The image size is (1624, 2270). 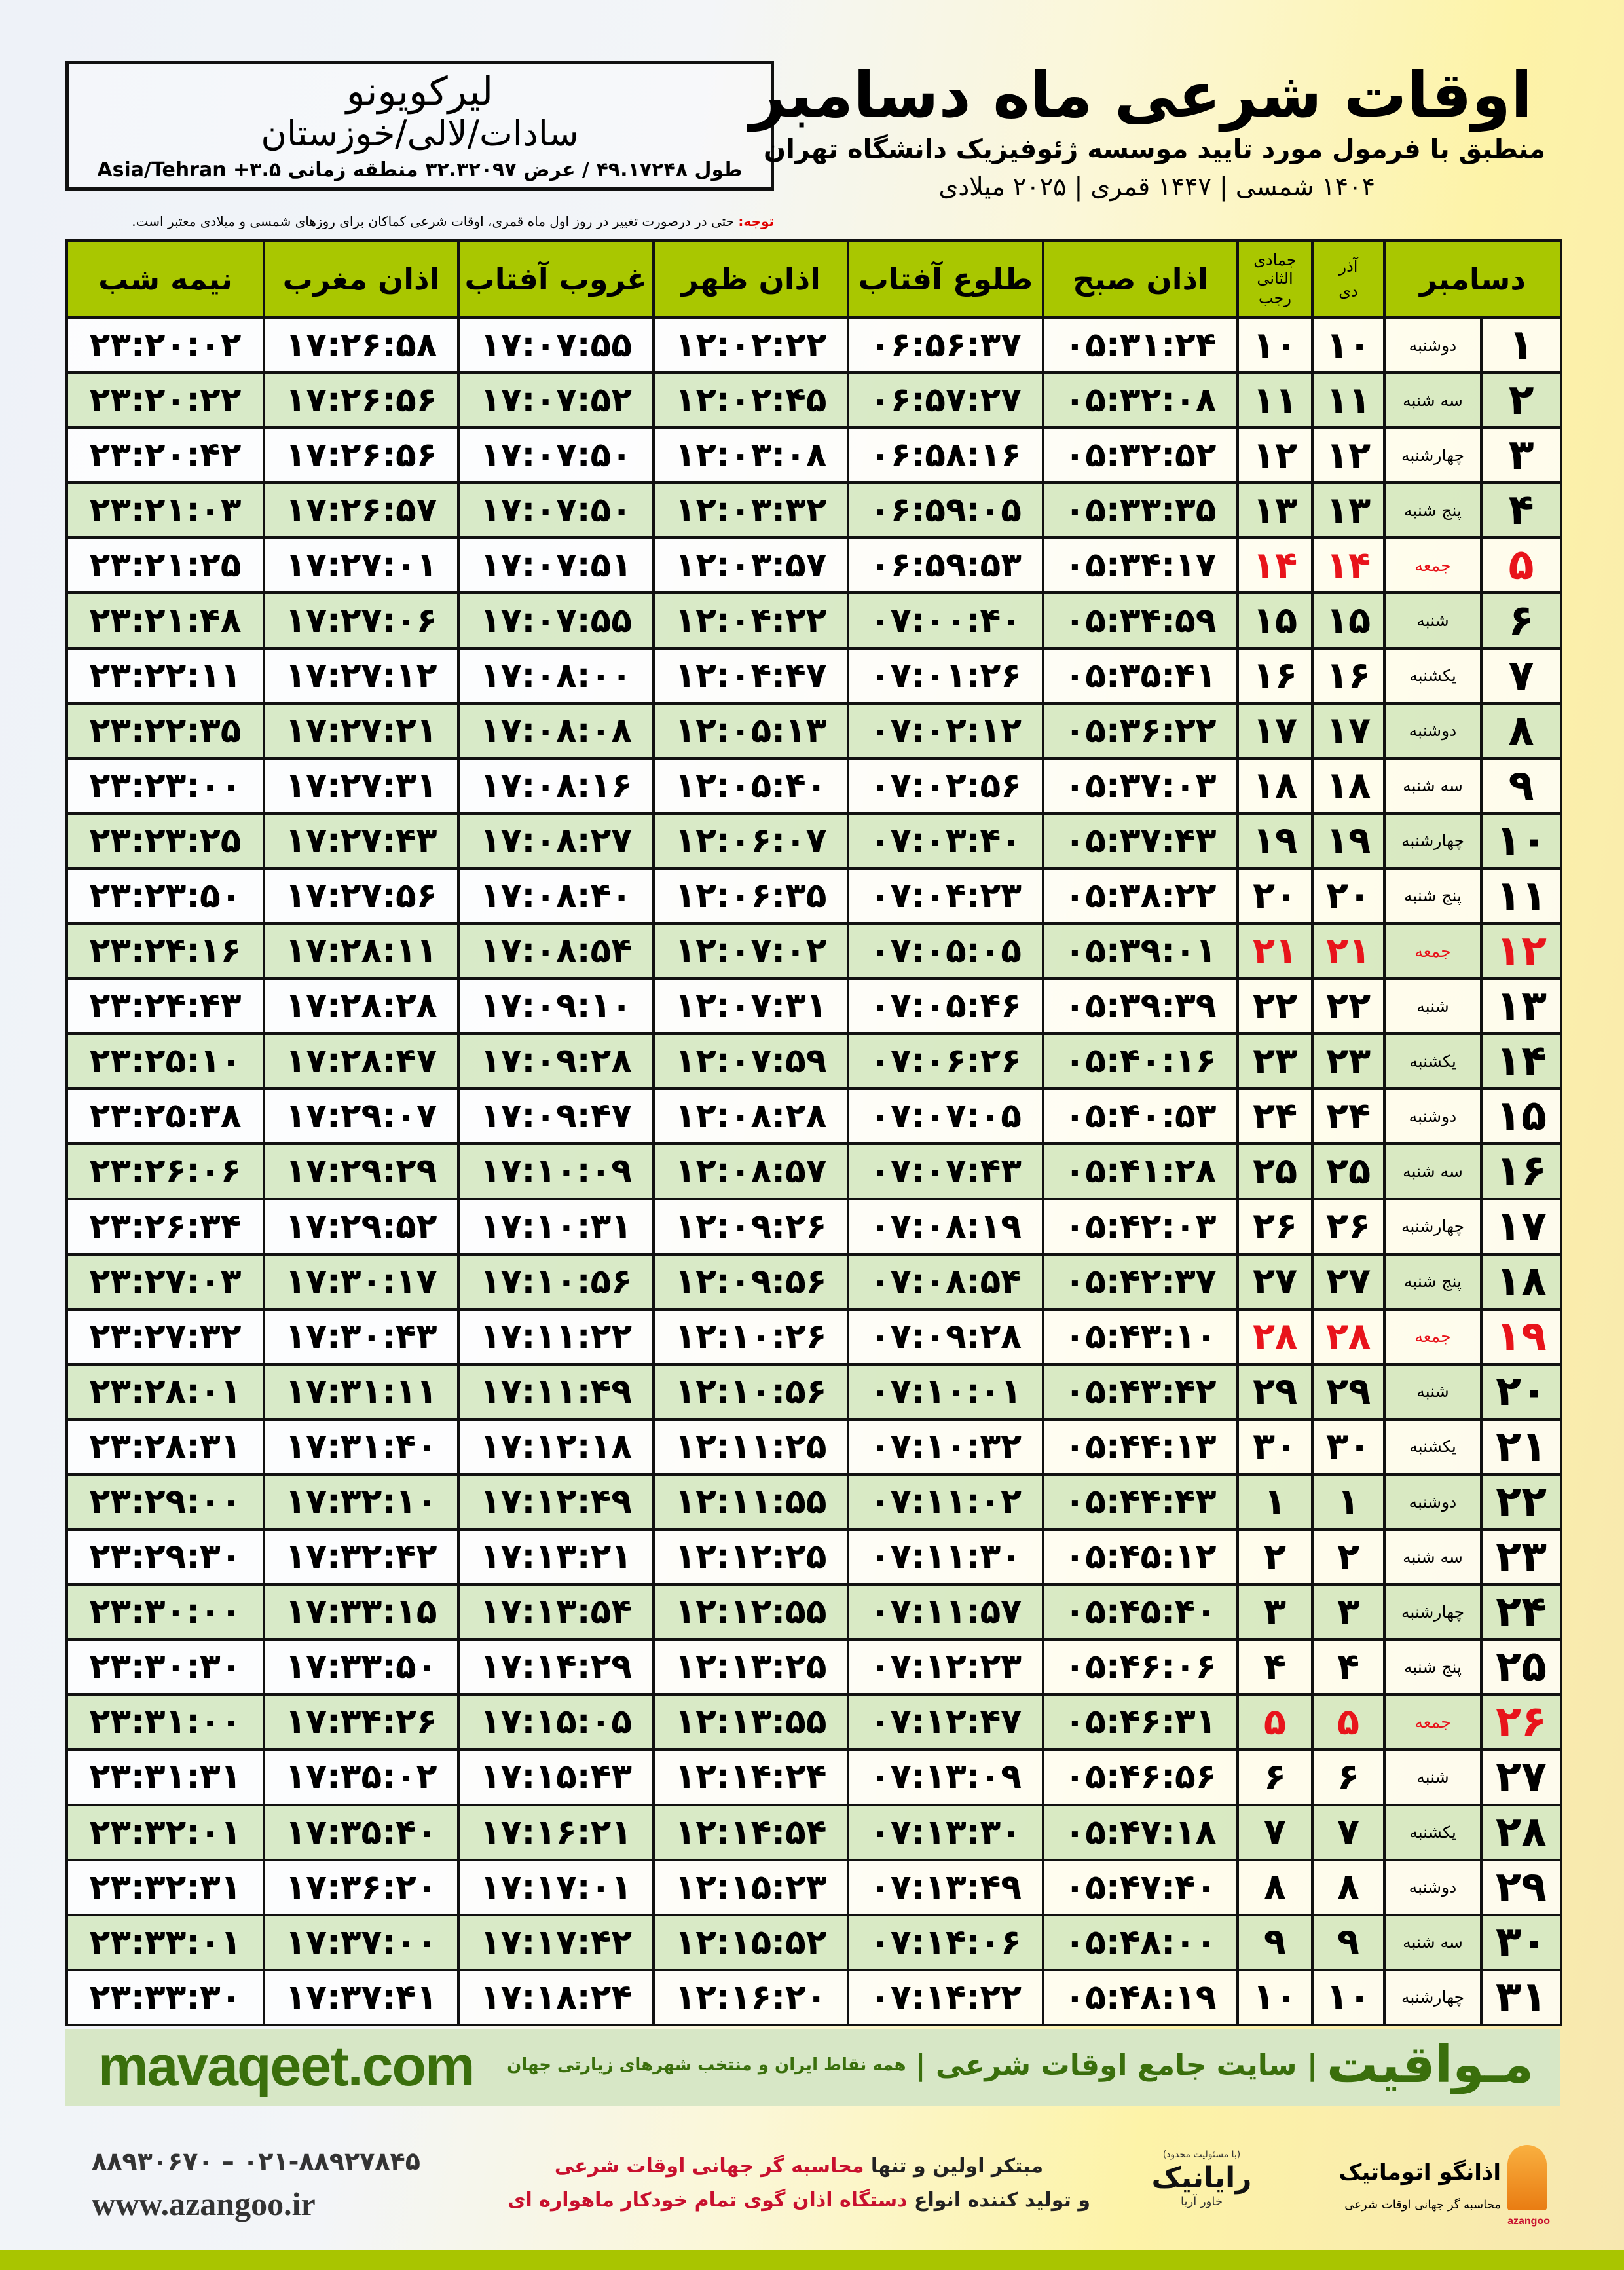 What do you see at coordinates (556, 1667) in the screenshot?
I see `sunset-time: ۱۷:۱۴:۲۹` at bounding box center [556, 1667].